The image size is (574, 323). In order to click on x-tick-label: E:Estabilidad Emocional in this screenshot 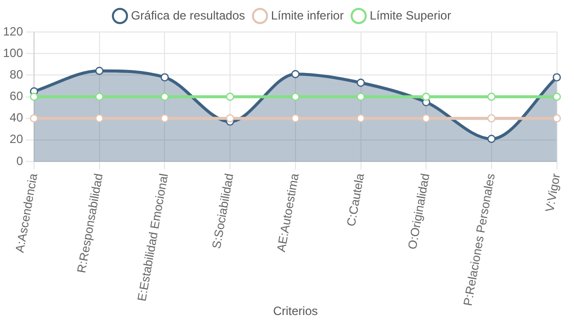, I will do `click(152, 237)`.